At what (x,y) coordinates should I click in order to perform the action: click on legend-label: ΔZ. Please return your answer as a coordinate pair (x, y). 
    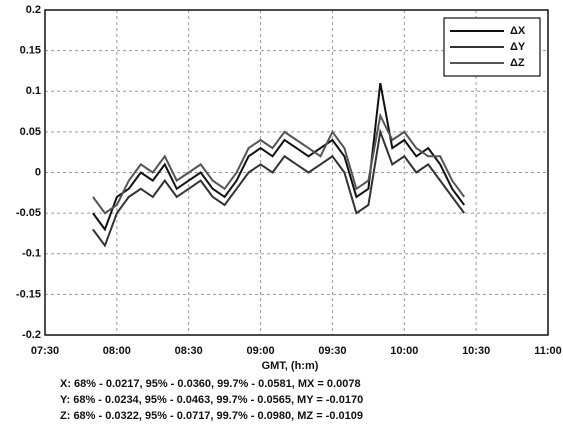
    Looking at the image, I should click on (517, 63).